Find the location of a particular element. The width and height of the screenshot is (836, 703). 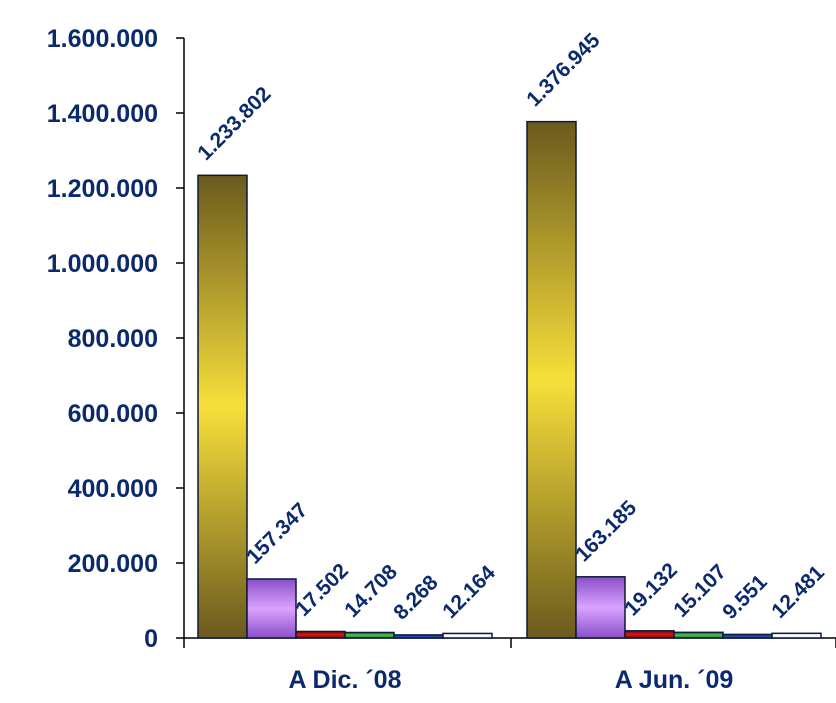

data-label: 1.376.945 is located at coordinates (563, 70).